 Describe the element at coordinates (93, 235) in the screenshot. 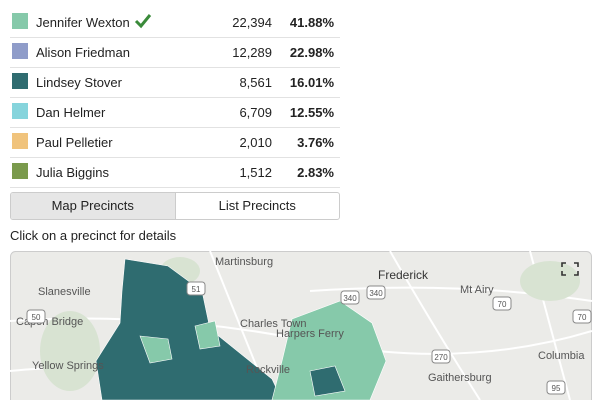

I see `instruction: Click on a precinct for details` at that location.